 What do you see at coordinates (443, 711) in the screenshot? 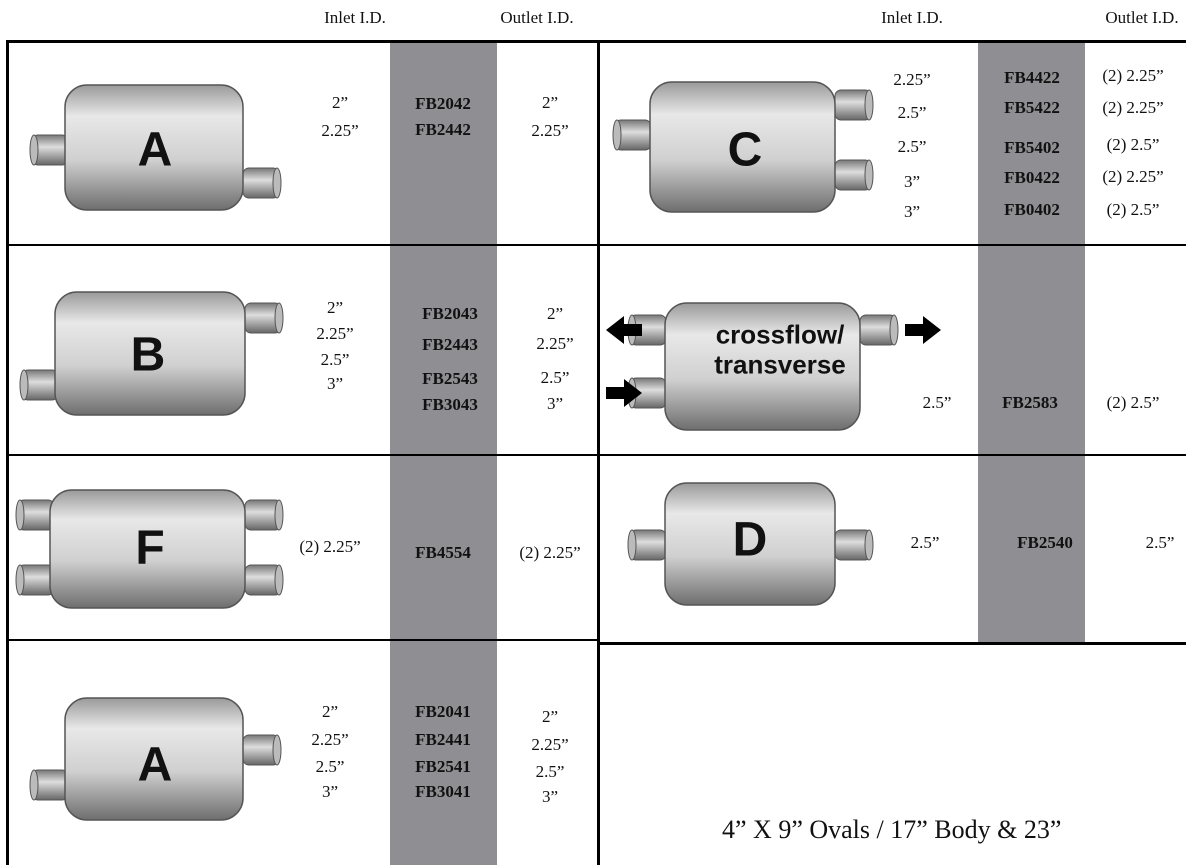
I see `part-number: FB2041` at bounding box center [443, 711].